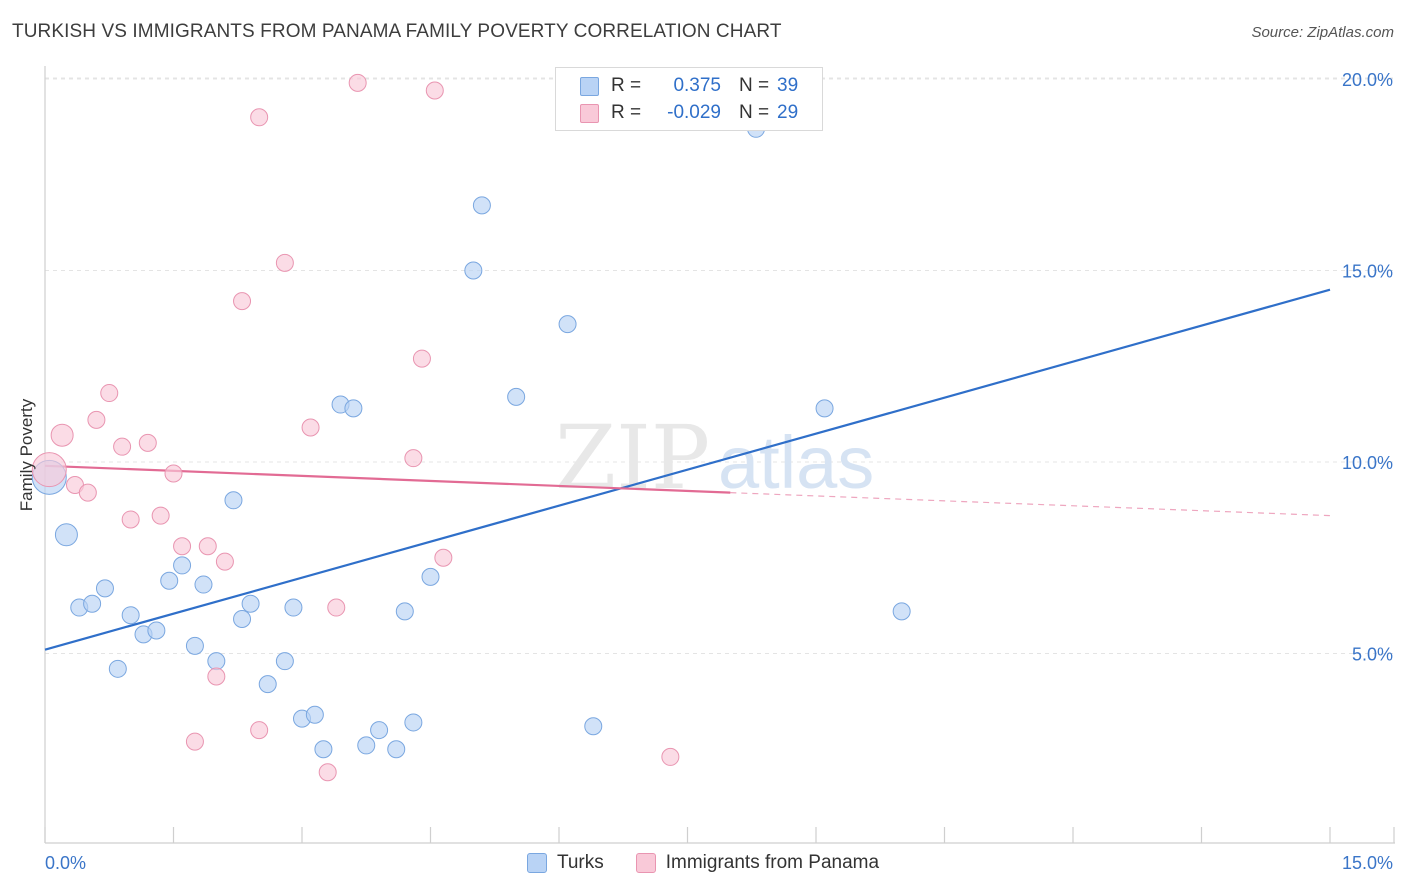 The height and width of the screenshot is (892, 1406). I want to click on legend-r-value: 0.375, so click(697, 85).